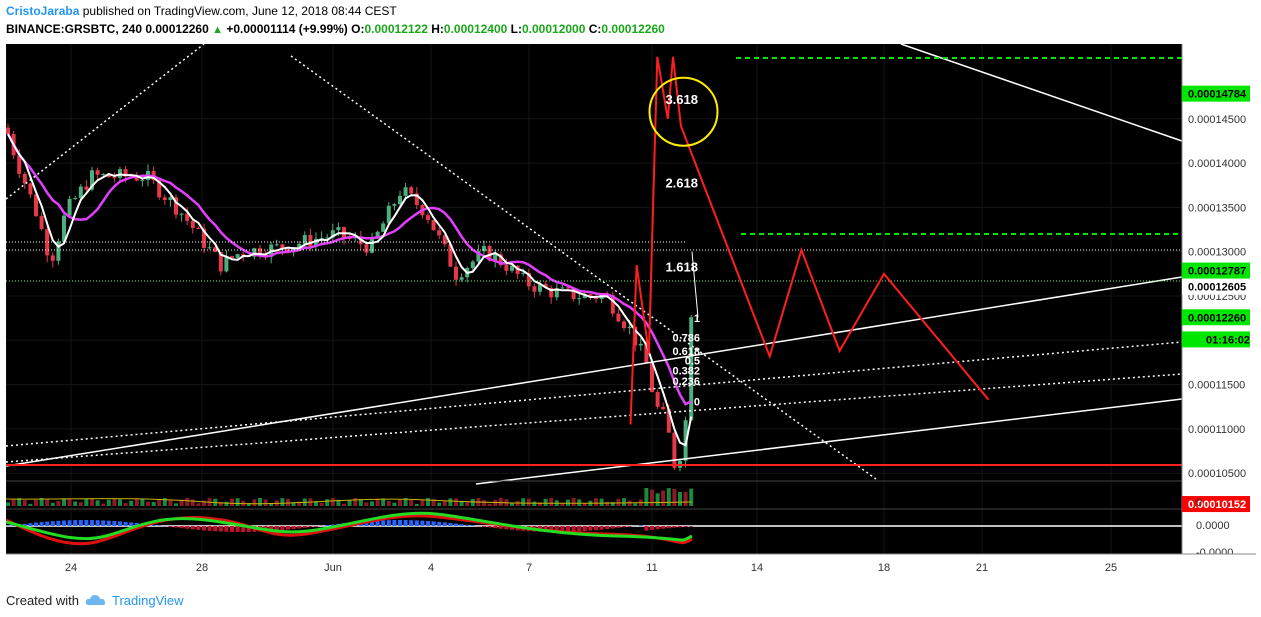 The image size is (1261, 617). What do you see at coordinates (982, 568) in the screenshot?
I see `time-tick-label: 21` at bounding box center [982, 568].